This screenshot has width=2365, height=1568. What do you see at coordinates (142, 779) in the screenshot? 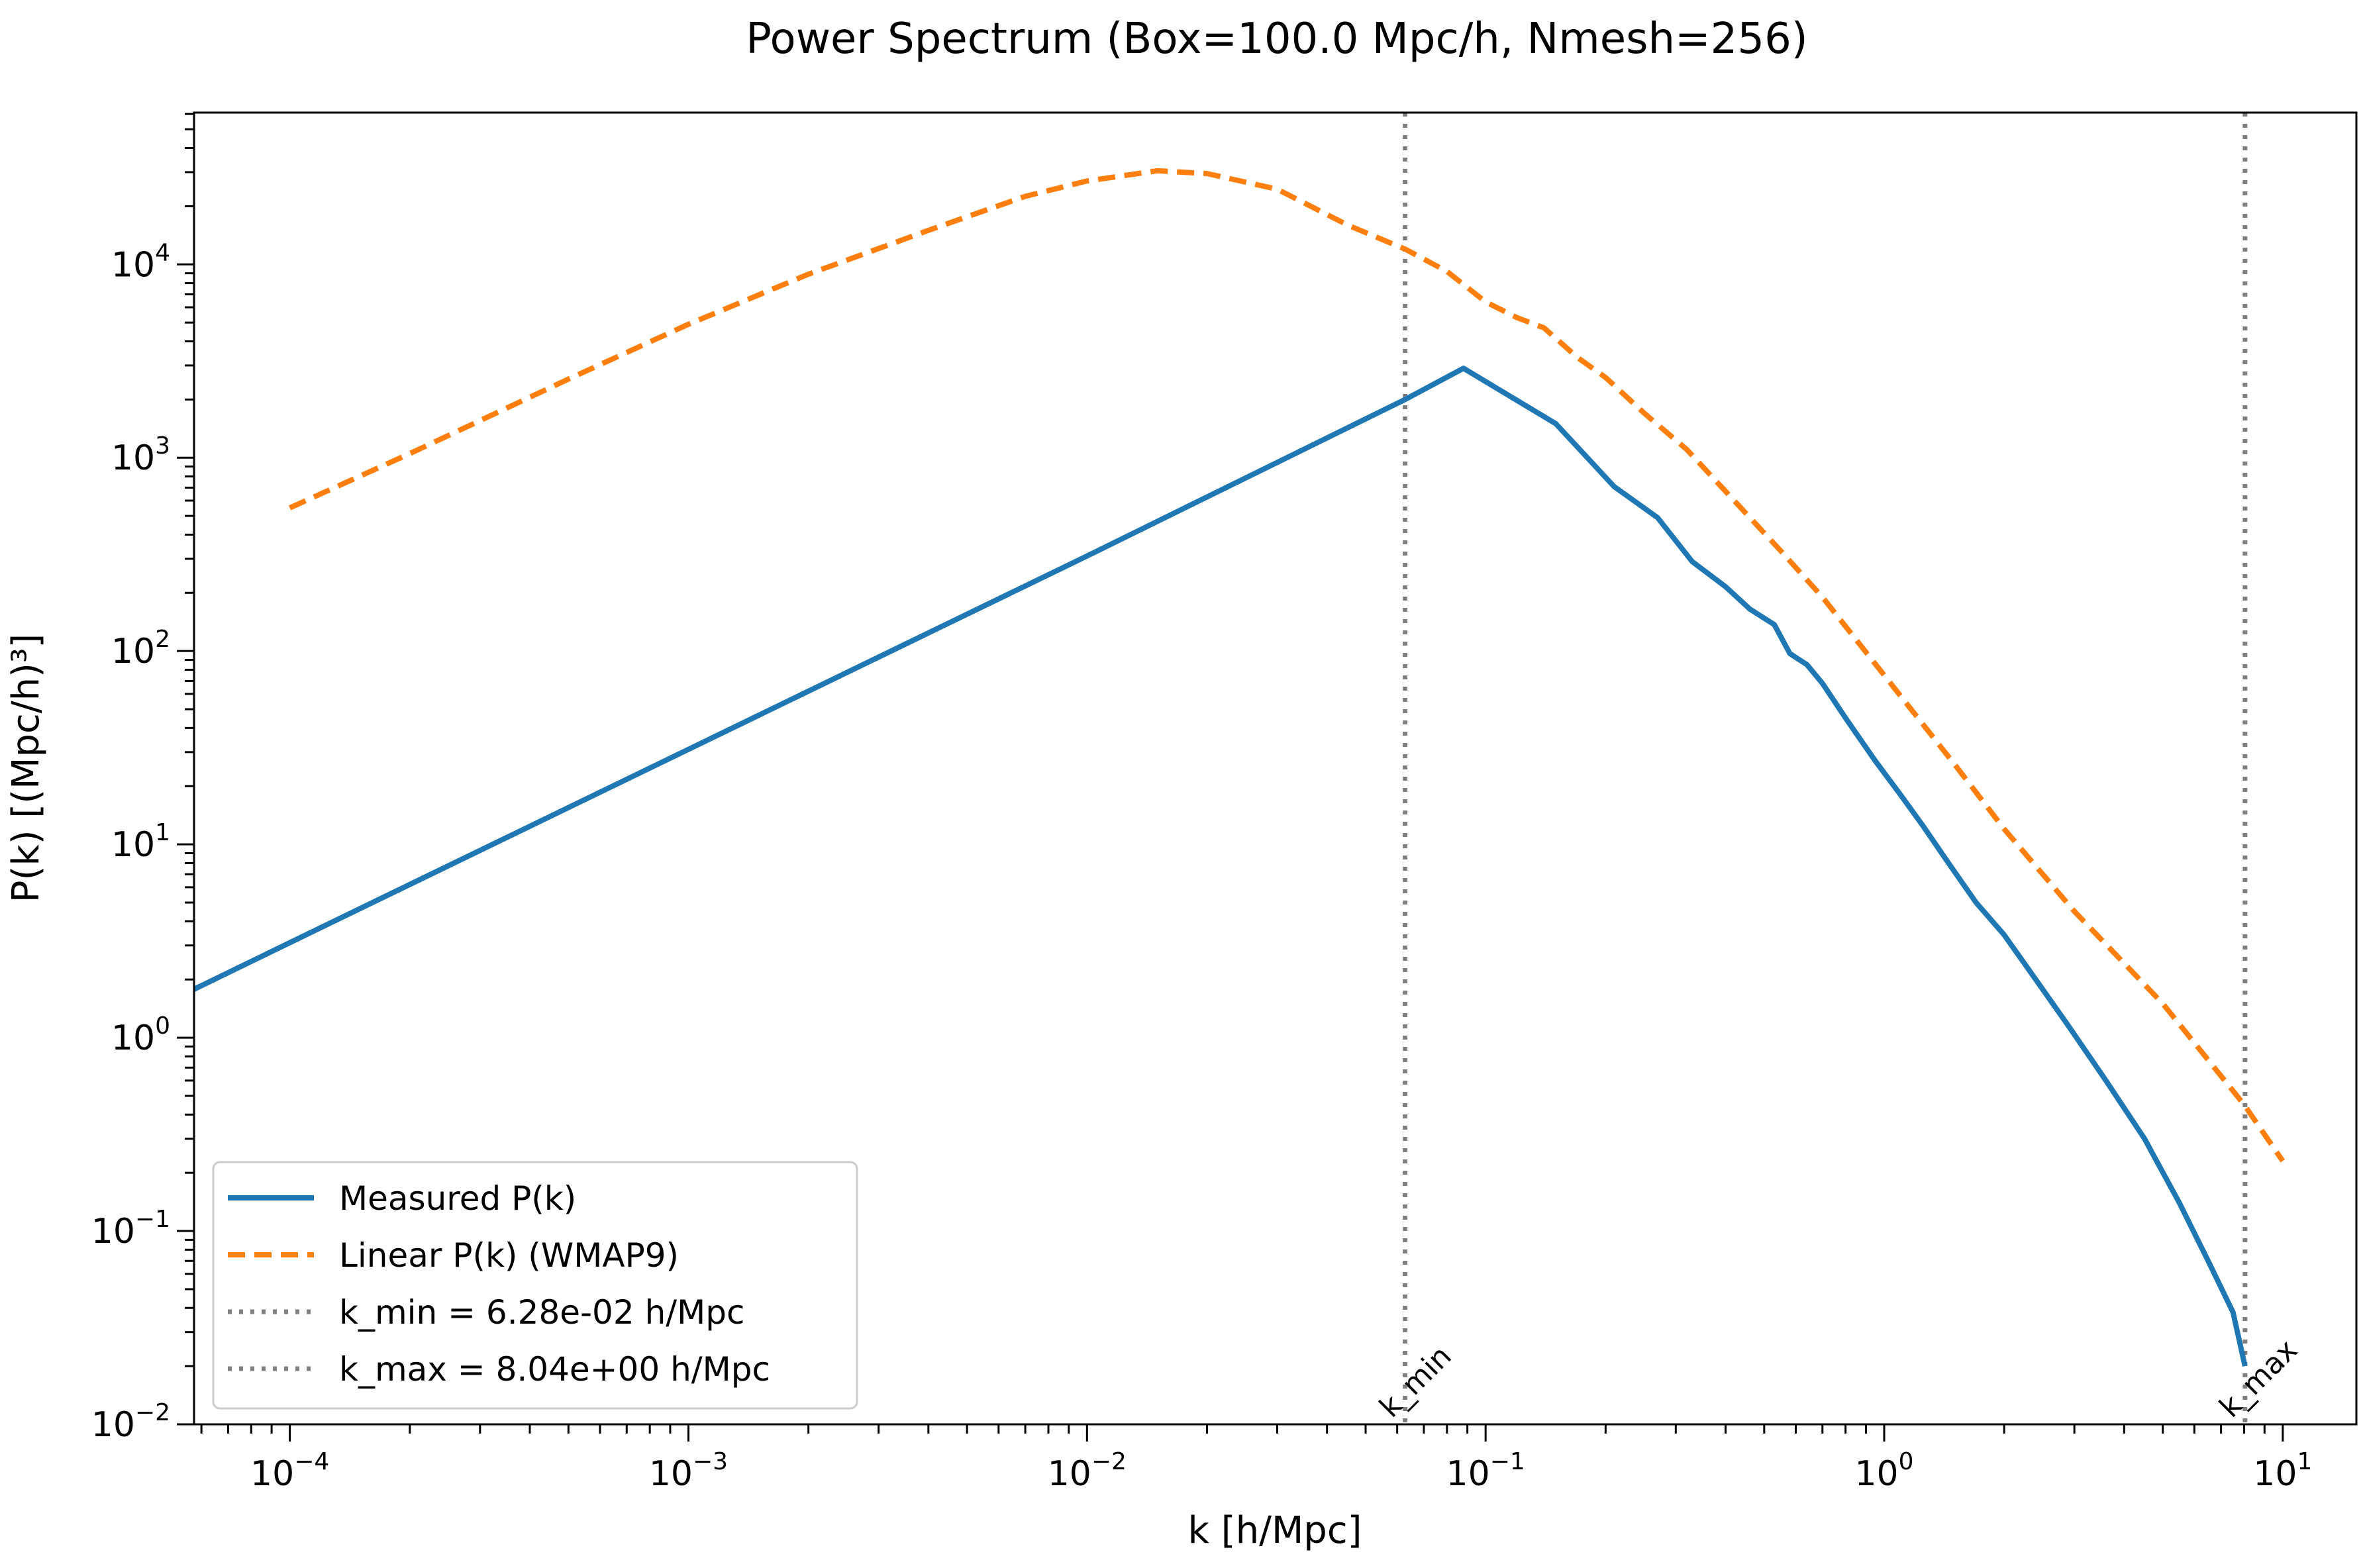
I see `y-axis-ticks: 10⁻² 10⁻¹ 10⁰ 10¹ 10² 10³ 10⁴` at bounding box center [142, 779].